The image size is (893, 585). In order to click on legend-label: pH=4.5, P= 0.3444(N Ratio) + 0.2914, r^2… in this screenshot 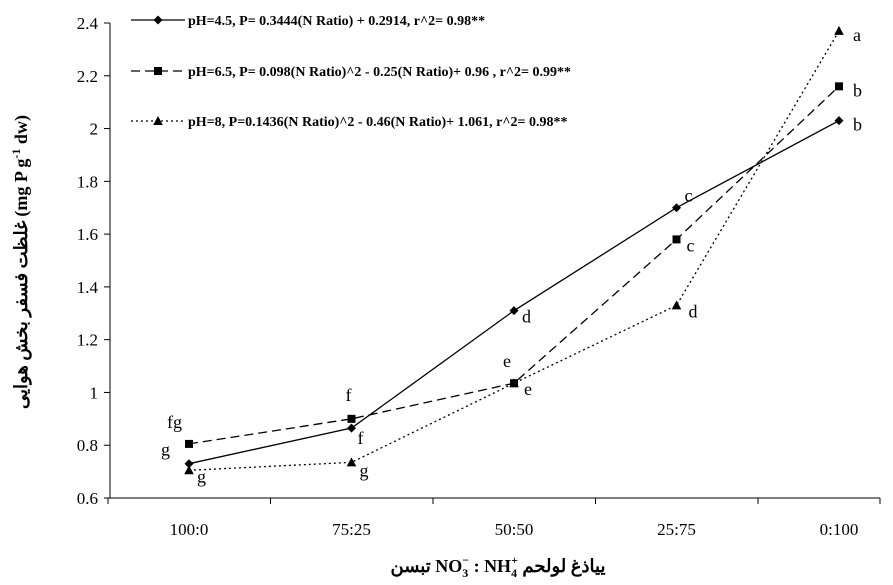, I will do `click(336, 21)`.